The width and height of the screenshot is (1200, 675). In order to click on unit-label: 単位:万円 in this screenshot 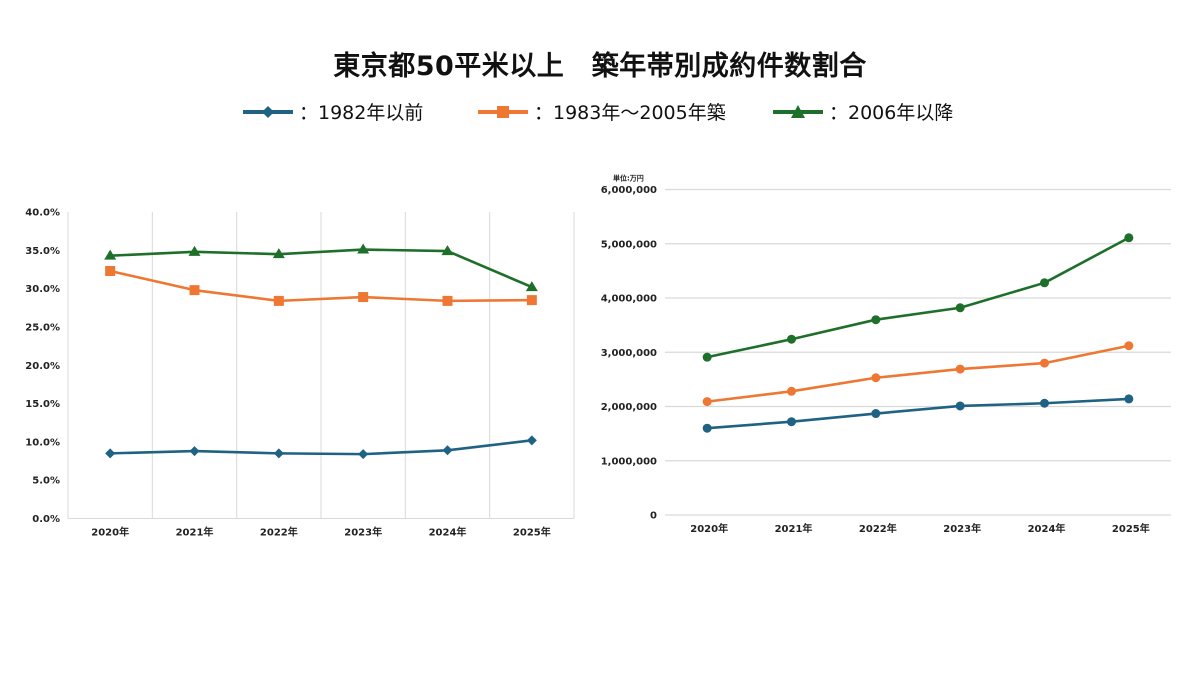, I will do `click(628, 178)`.